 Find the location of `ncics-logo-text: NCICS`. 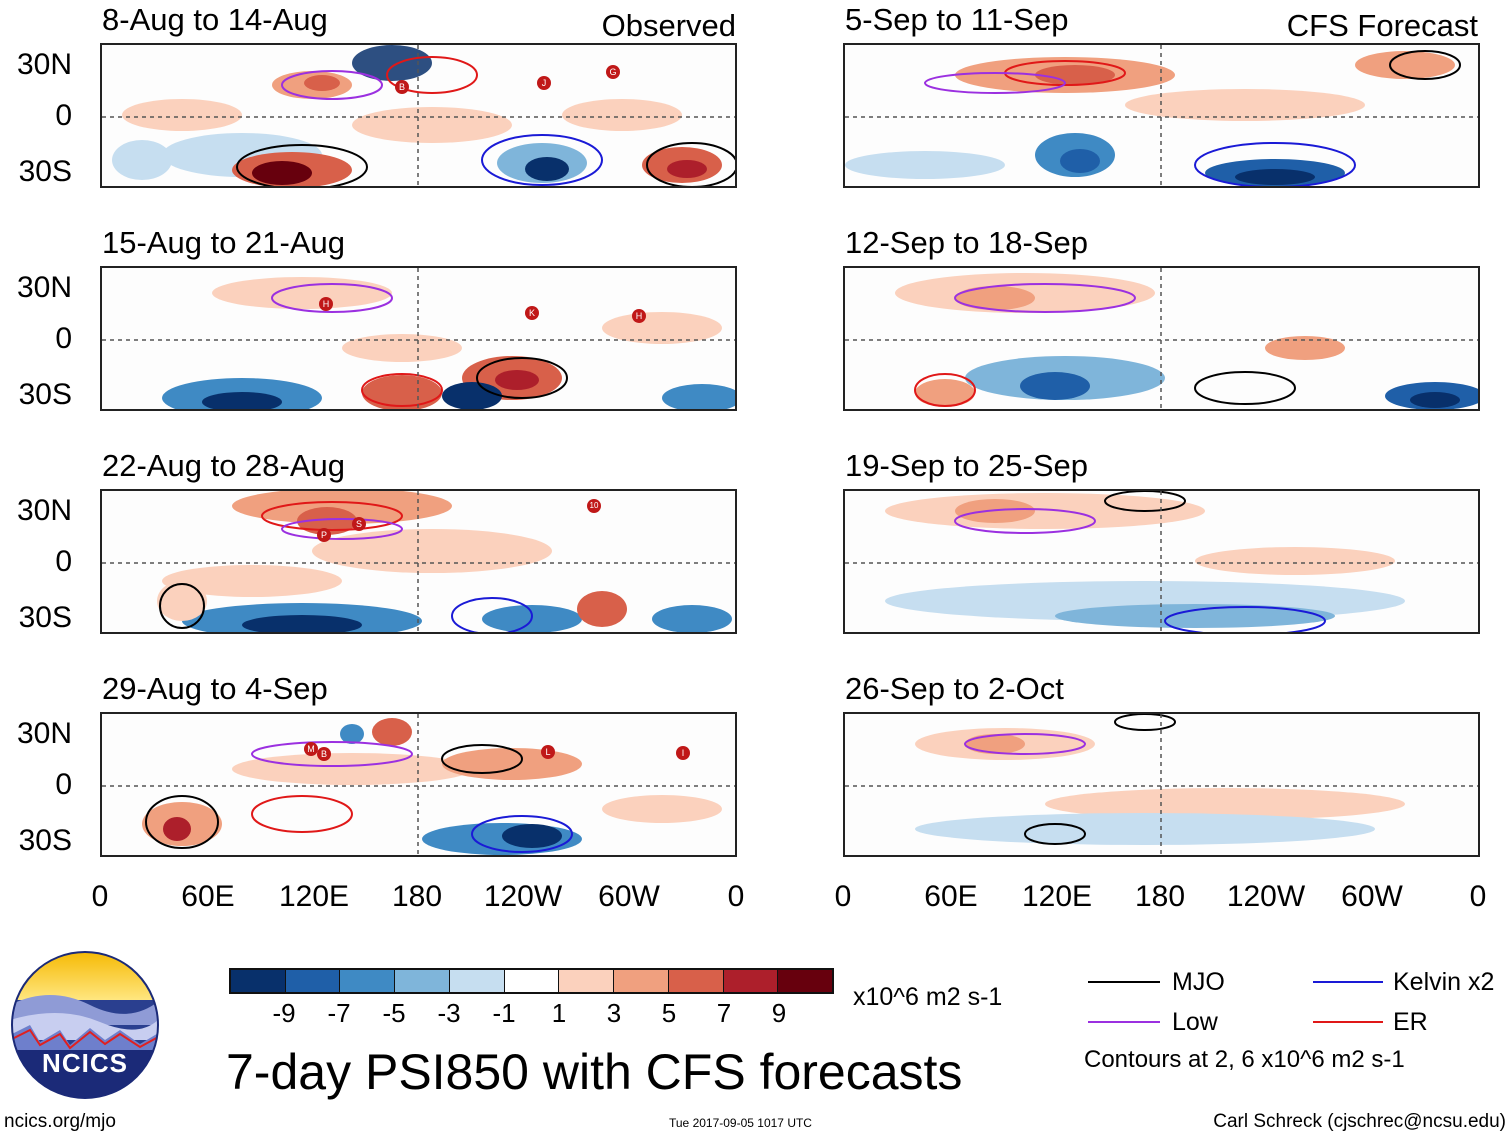

ncics-logo-text: NCICS is located at coordinates (85, 1063).